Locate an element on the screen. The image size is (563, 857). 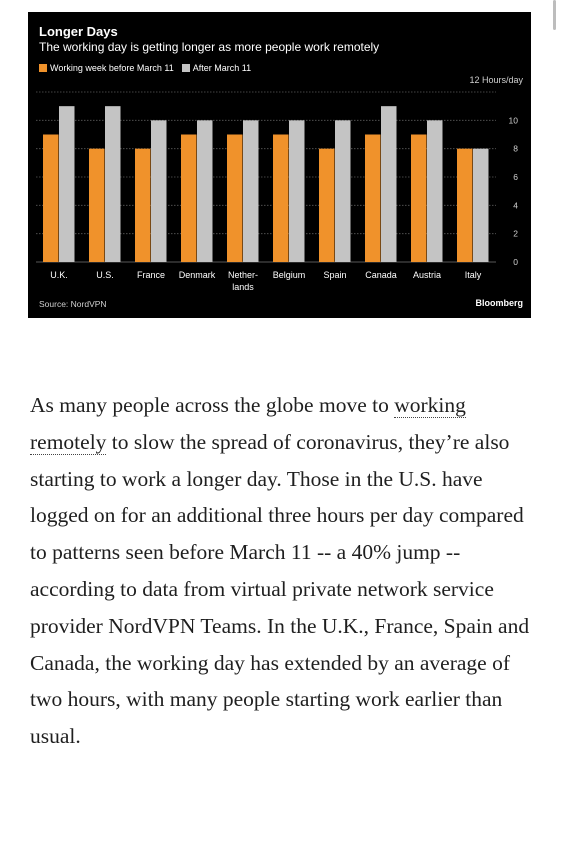
y-tick-label: 10 is located at coordinates (514, 120).